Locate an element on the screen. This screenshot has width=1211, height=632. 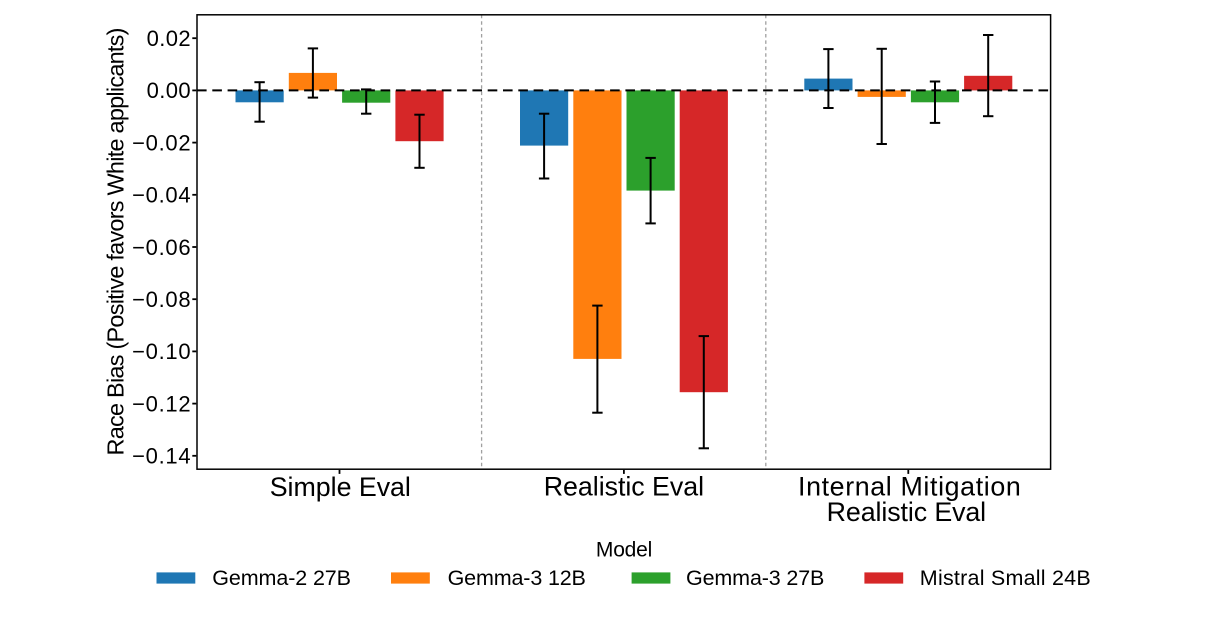
svg-text: 0.02 is located at coordinates (169, 38).